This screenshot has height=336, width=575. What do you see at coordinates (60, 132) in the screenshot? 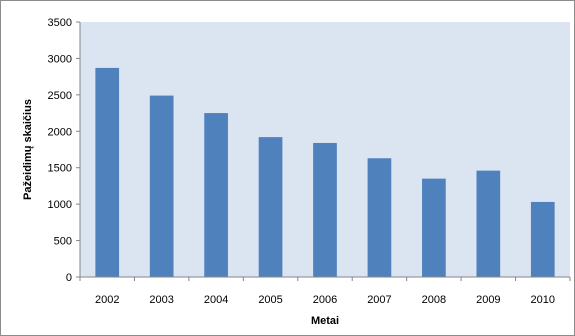
I see `y-tick-label: 2000` at bounding box center [60, 132].